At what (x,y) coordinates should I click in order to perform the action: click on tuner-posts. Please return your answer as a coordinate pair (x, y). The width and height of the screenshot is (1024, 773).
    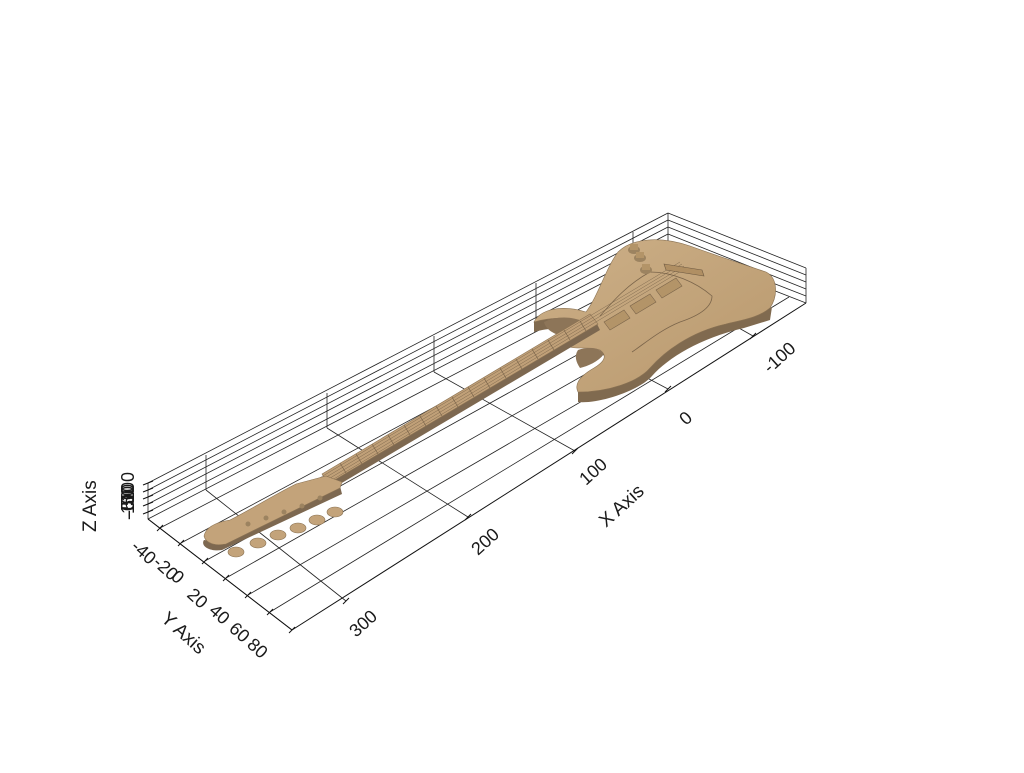
    Looking at the image, I should click on (284, 511).